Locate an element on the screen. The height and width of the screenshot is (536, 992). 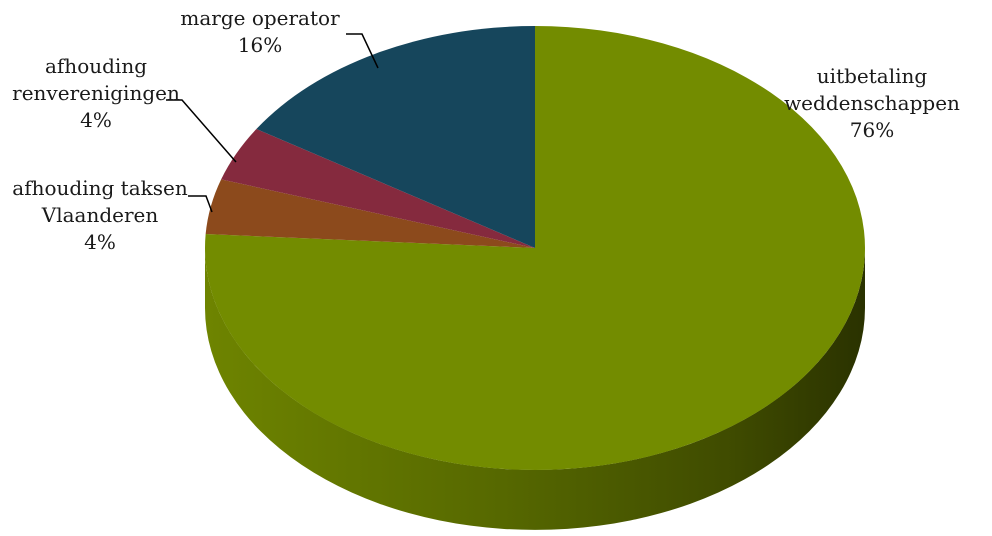
leader-lines is located at coordinates (272, 123).